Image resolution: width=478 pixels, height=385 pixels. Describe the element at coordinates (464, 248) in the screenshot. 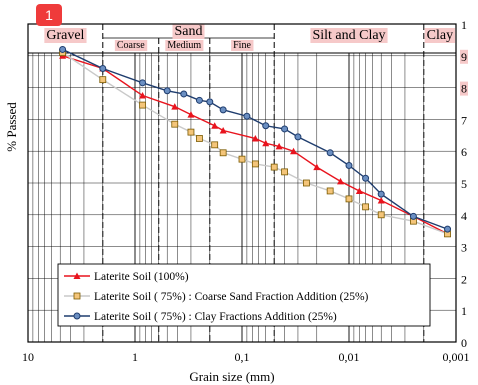

I see `y-tick-label: 3` at that location.